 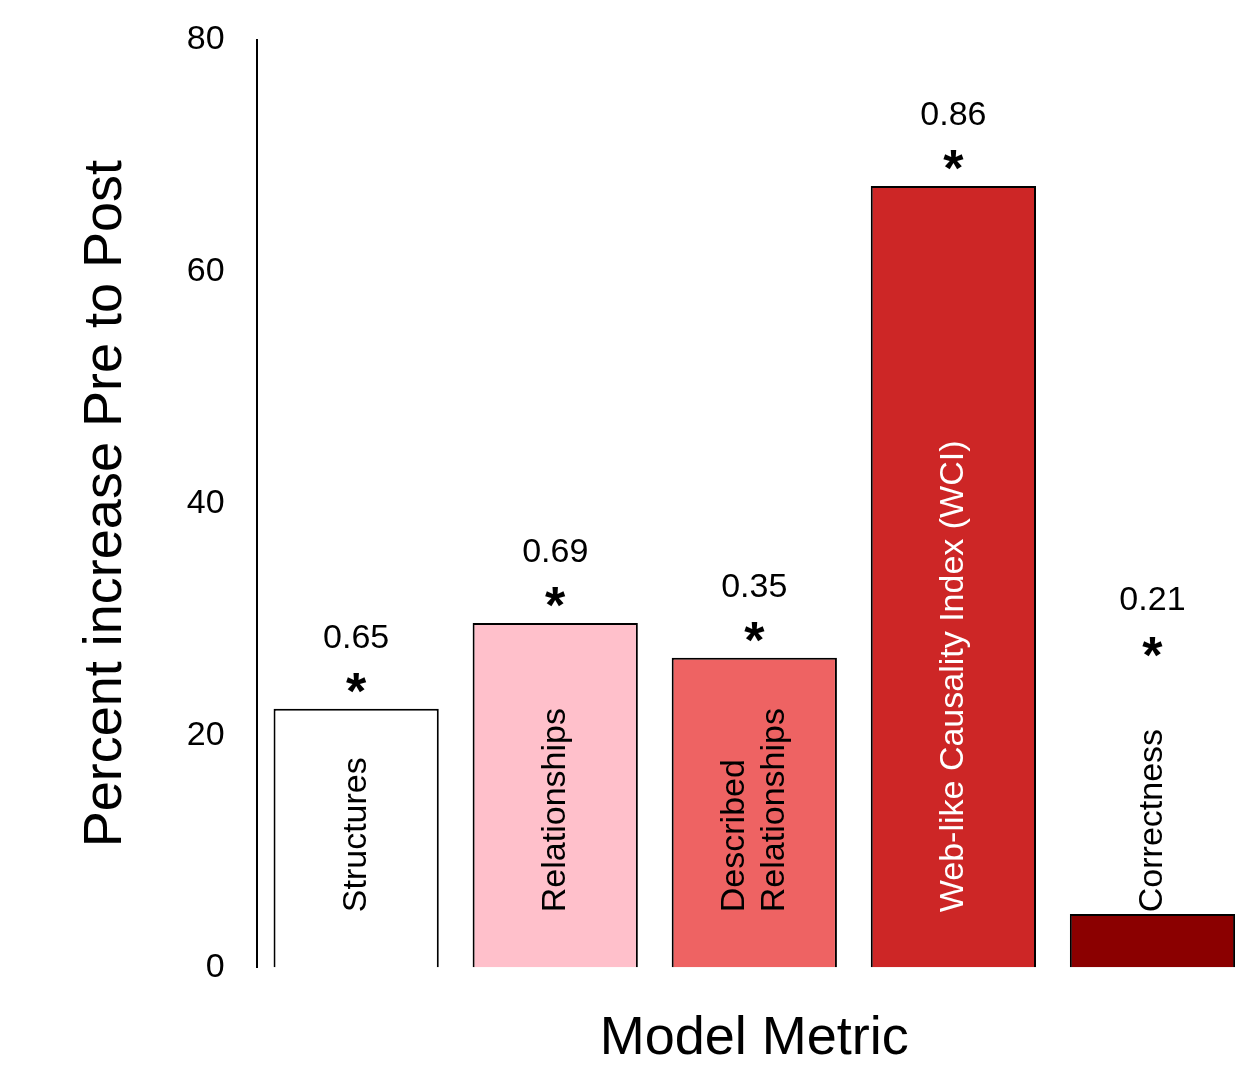 I want to click on y-tick-label: 80, so click(x=205, y=37).